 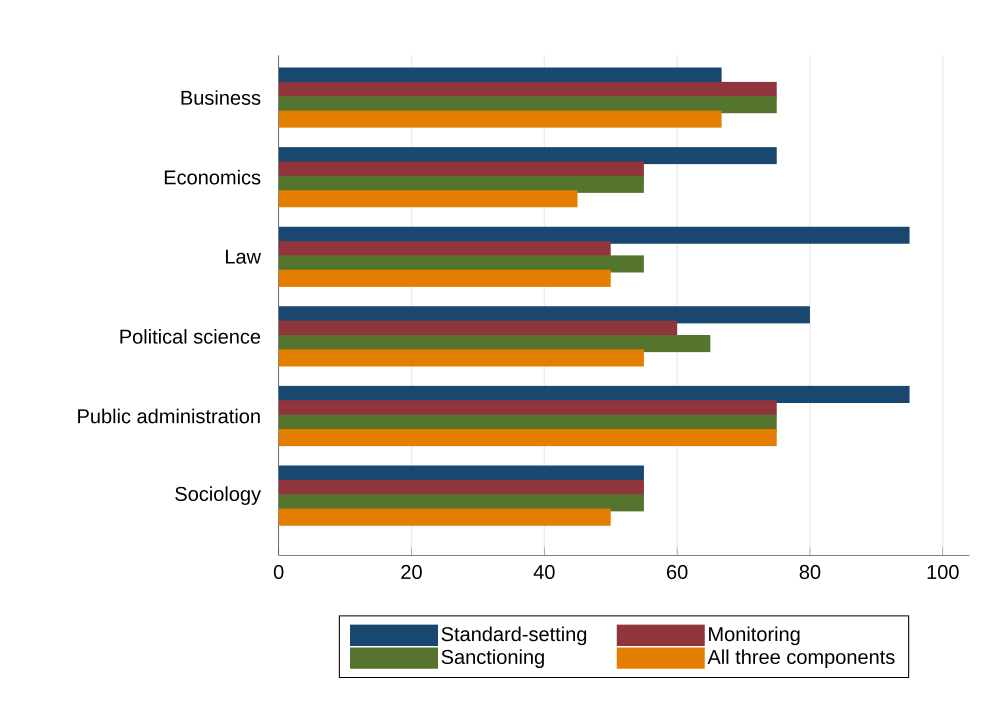 I want to click on legend-label: Sanctioning, so click(x=493, y=658).